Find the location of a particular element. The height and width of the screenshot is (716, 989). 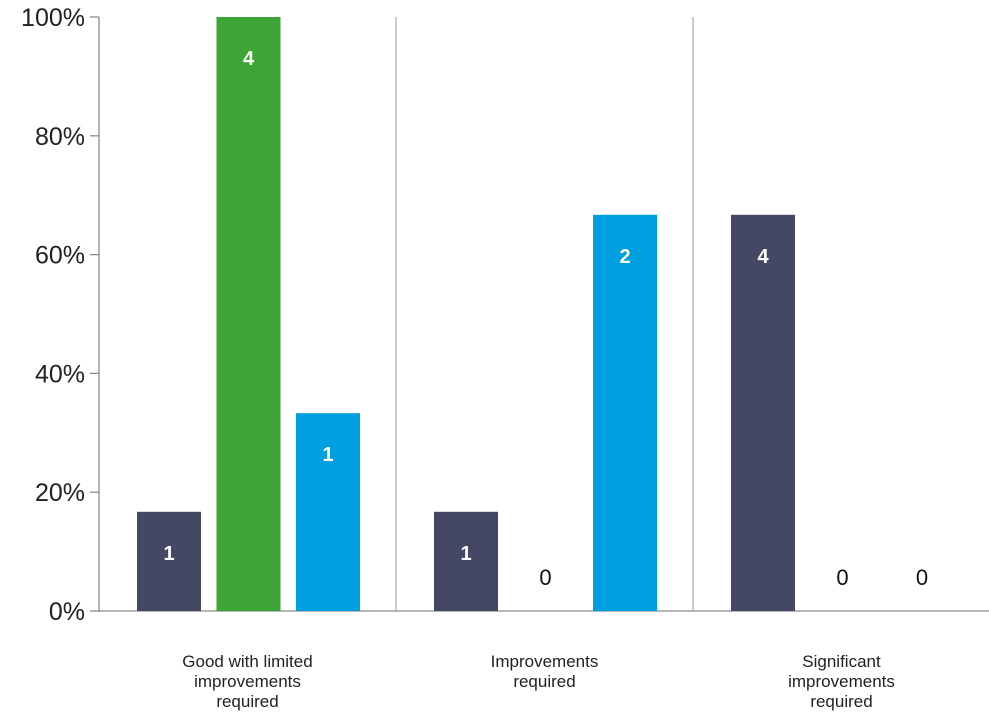

data-label: 2 is located at coordinates (624, 257).